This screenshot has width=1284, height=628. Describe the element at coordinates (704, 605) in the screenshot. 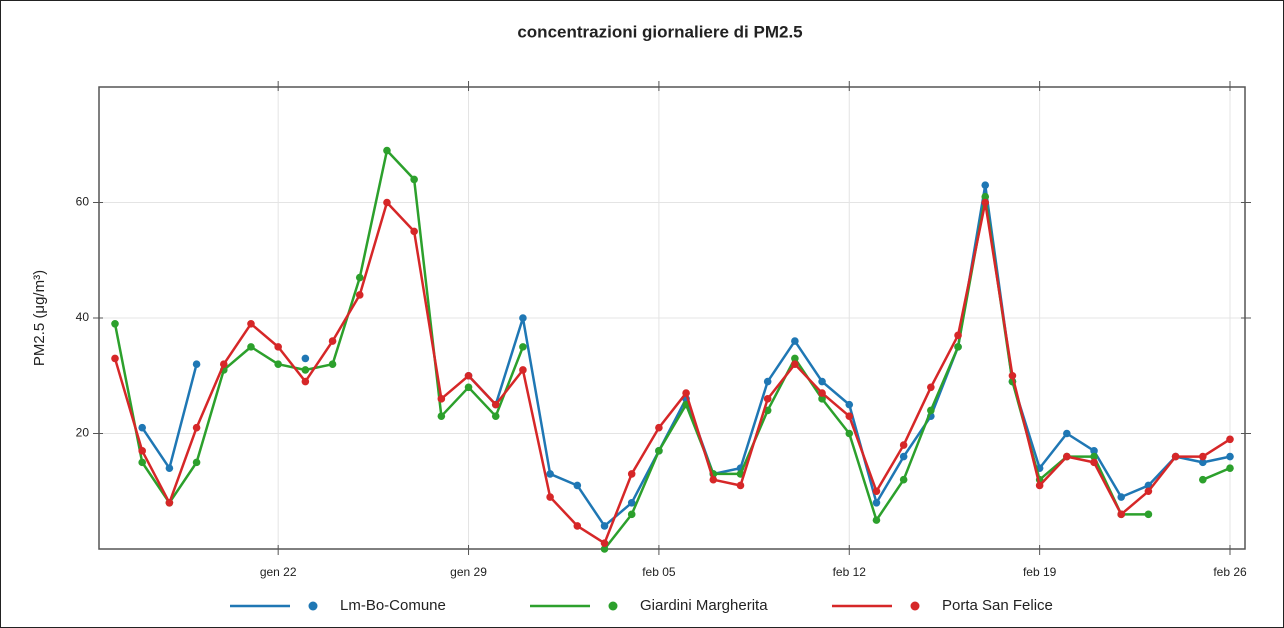

I see `legend-label: Giardini Margherita` at that location.